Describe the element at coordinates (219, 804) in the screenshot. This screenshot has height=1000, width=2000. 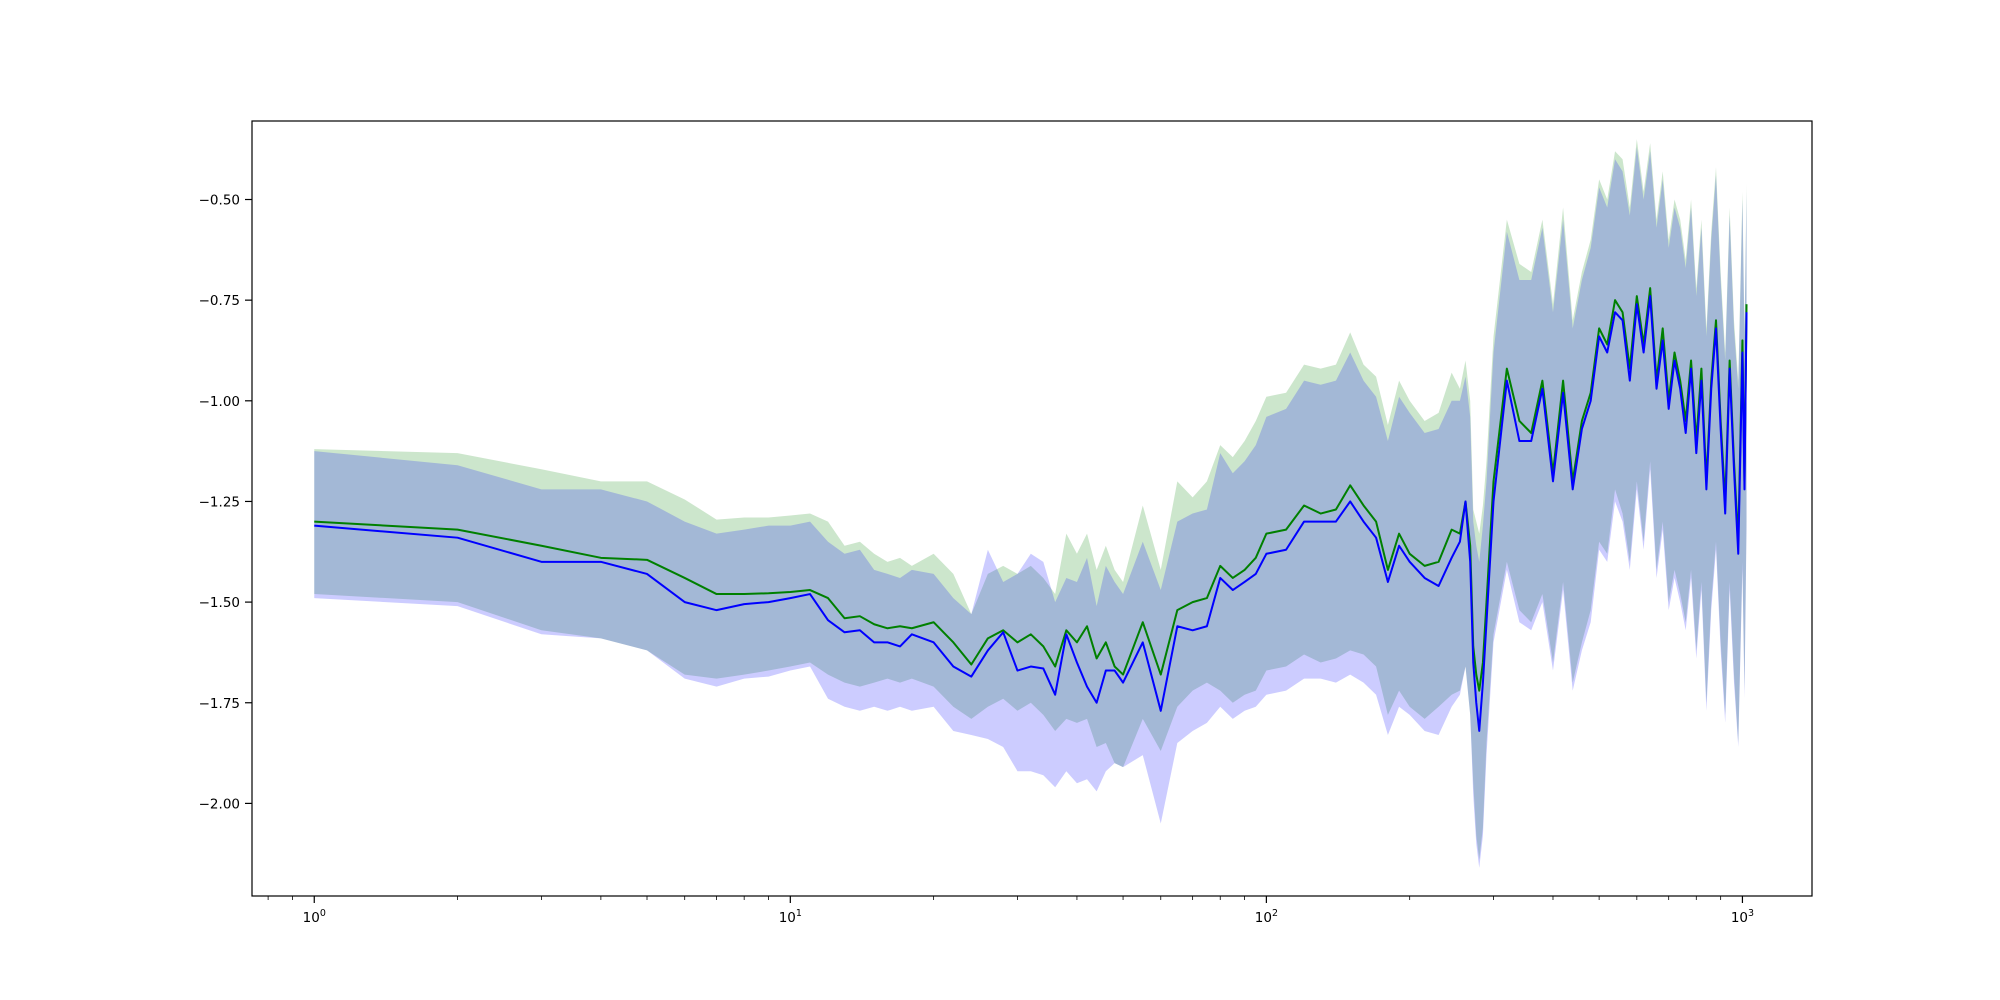
I see `y-tick-label: −2.00` at that location.